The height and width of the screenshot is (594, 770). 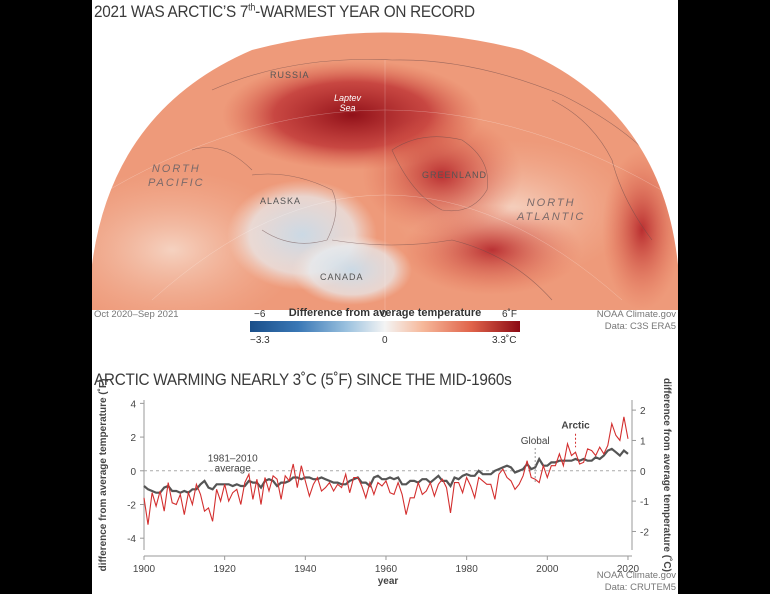 What do you see at coordinates (385, 326) in the screenshot?
I see `legend-colorbar` at bounding box center [385, 326].